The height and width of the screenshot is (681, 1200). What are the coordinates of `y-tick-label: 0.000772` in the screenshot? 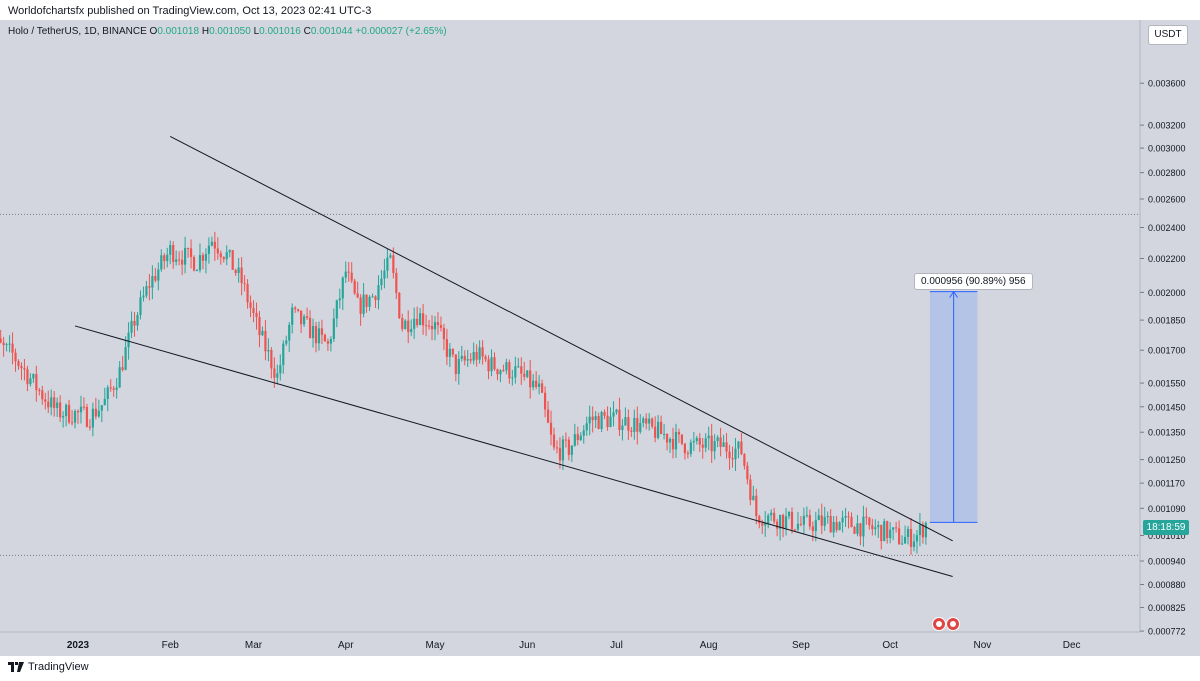 It's located at (1167, 632).